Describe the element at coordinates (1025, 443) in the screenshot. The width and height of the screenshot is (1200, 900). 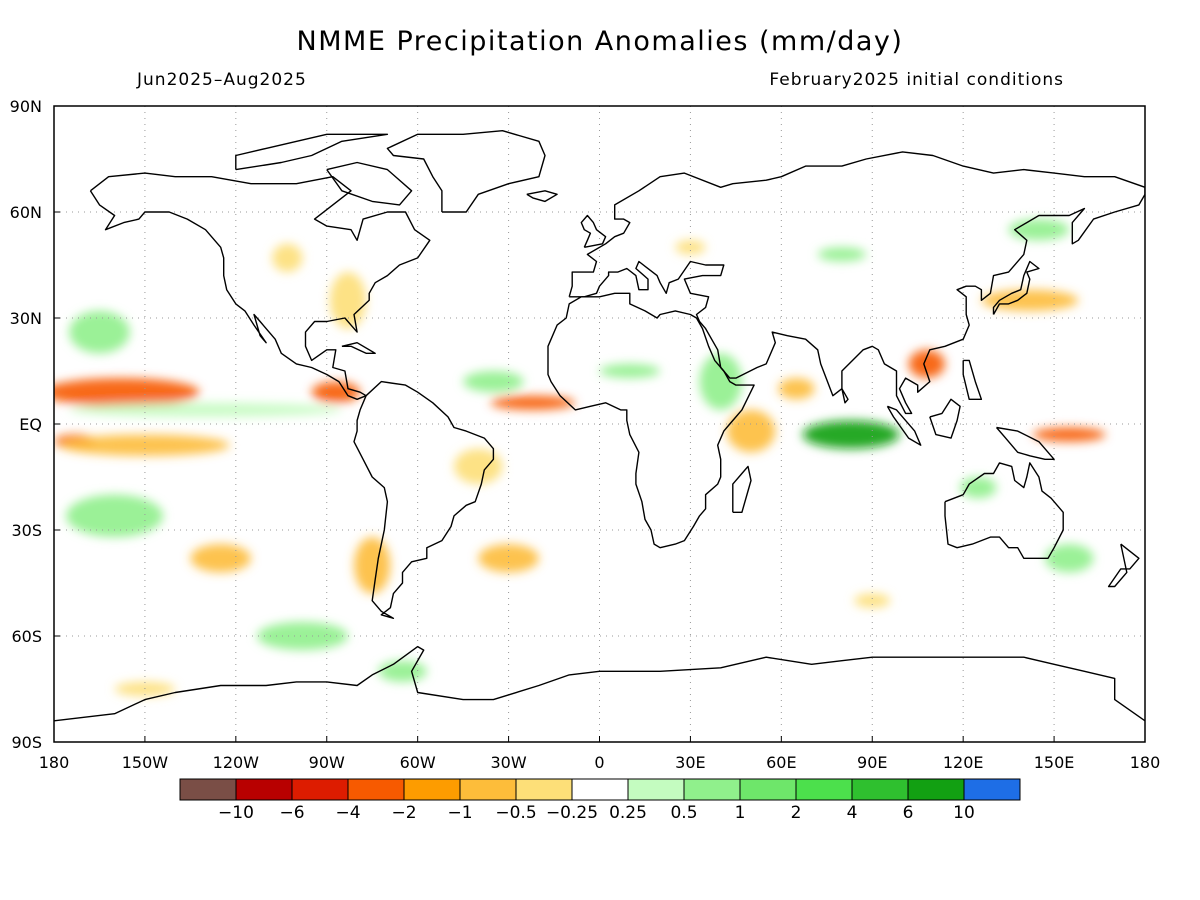
I see `coastline-new-guinea` at that location.